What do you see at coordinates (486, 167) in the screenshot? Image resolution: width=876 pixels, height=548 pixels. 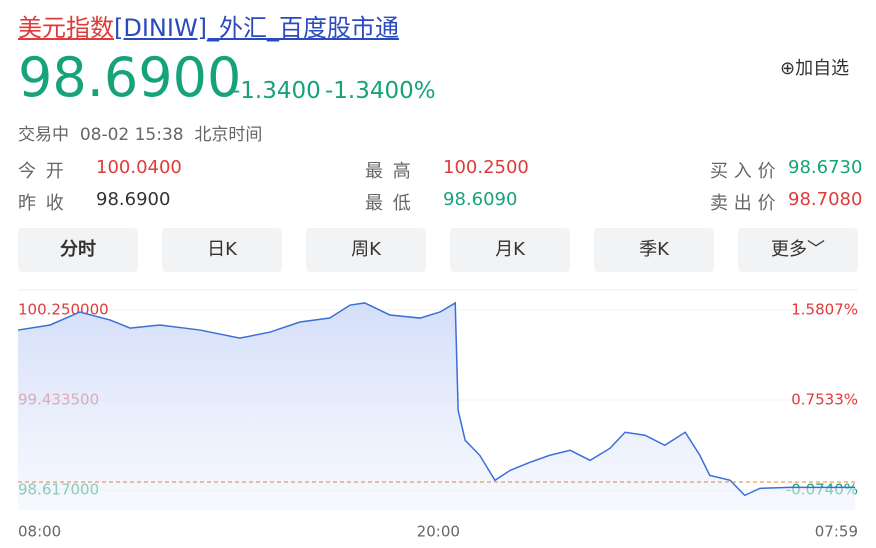 I see `q-value: 100.2500` at bounding box center [486, 167].